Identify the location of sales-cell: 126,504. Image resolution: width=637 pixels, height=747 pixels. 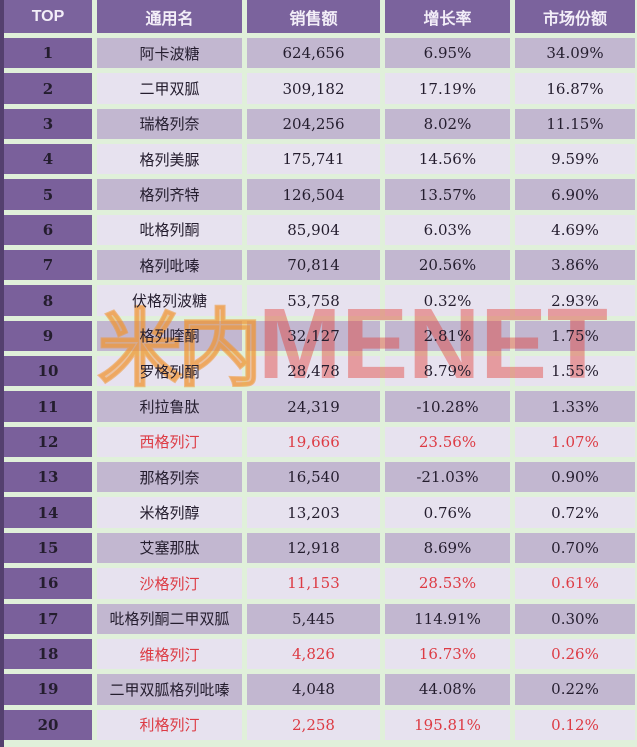
(313, 194).